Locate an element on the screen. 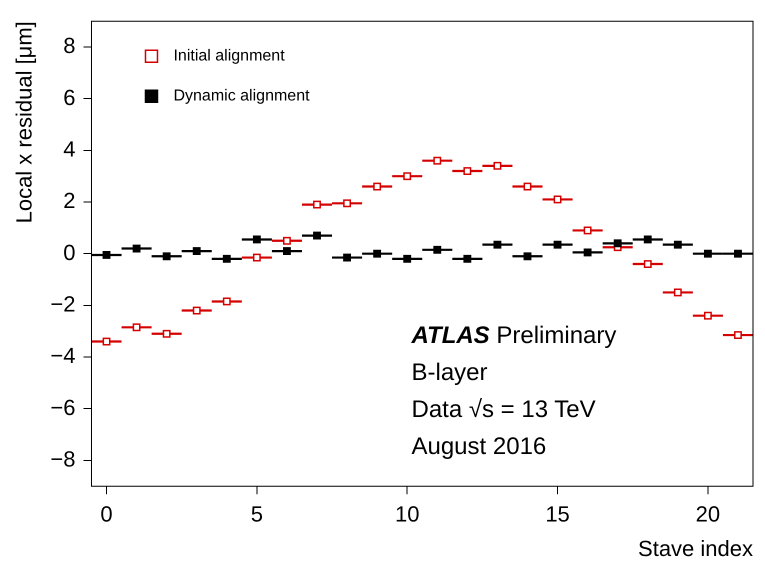  y-tick-label: 8 is located at coordinates (69, 45).